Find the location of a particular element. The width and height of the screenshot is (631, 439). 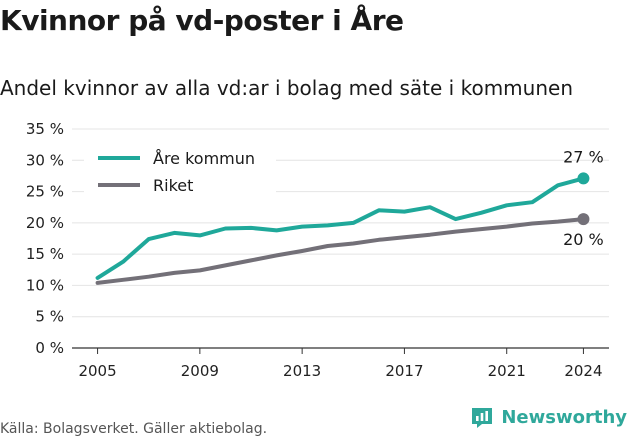

newsworthy-logo-icon is located at coordinates (482, 418).